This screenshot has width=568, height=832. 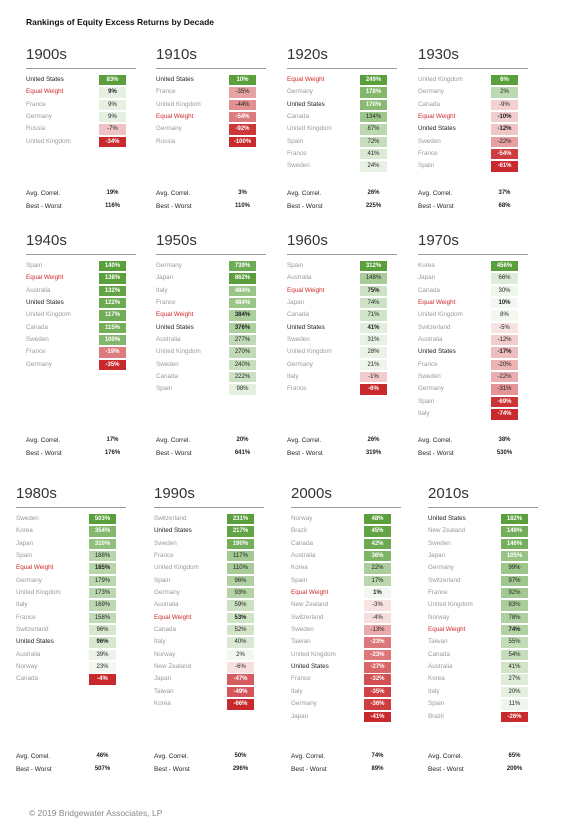 What do you see at coordinates (342, 80) in the screenshot?
I see `table-row: Equal Weight 249%` at bounding box center [342, 80].